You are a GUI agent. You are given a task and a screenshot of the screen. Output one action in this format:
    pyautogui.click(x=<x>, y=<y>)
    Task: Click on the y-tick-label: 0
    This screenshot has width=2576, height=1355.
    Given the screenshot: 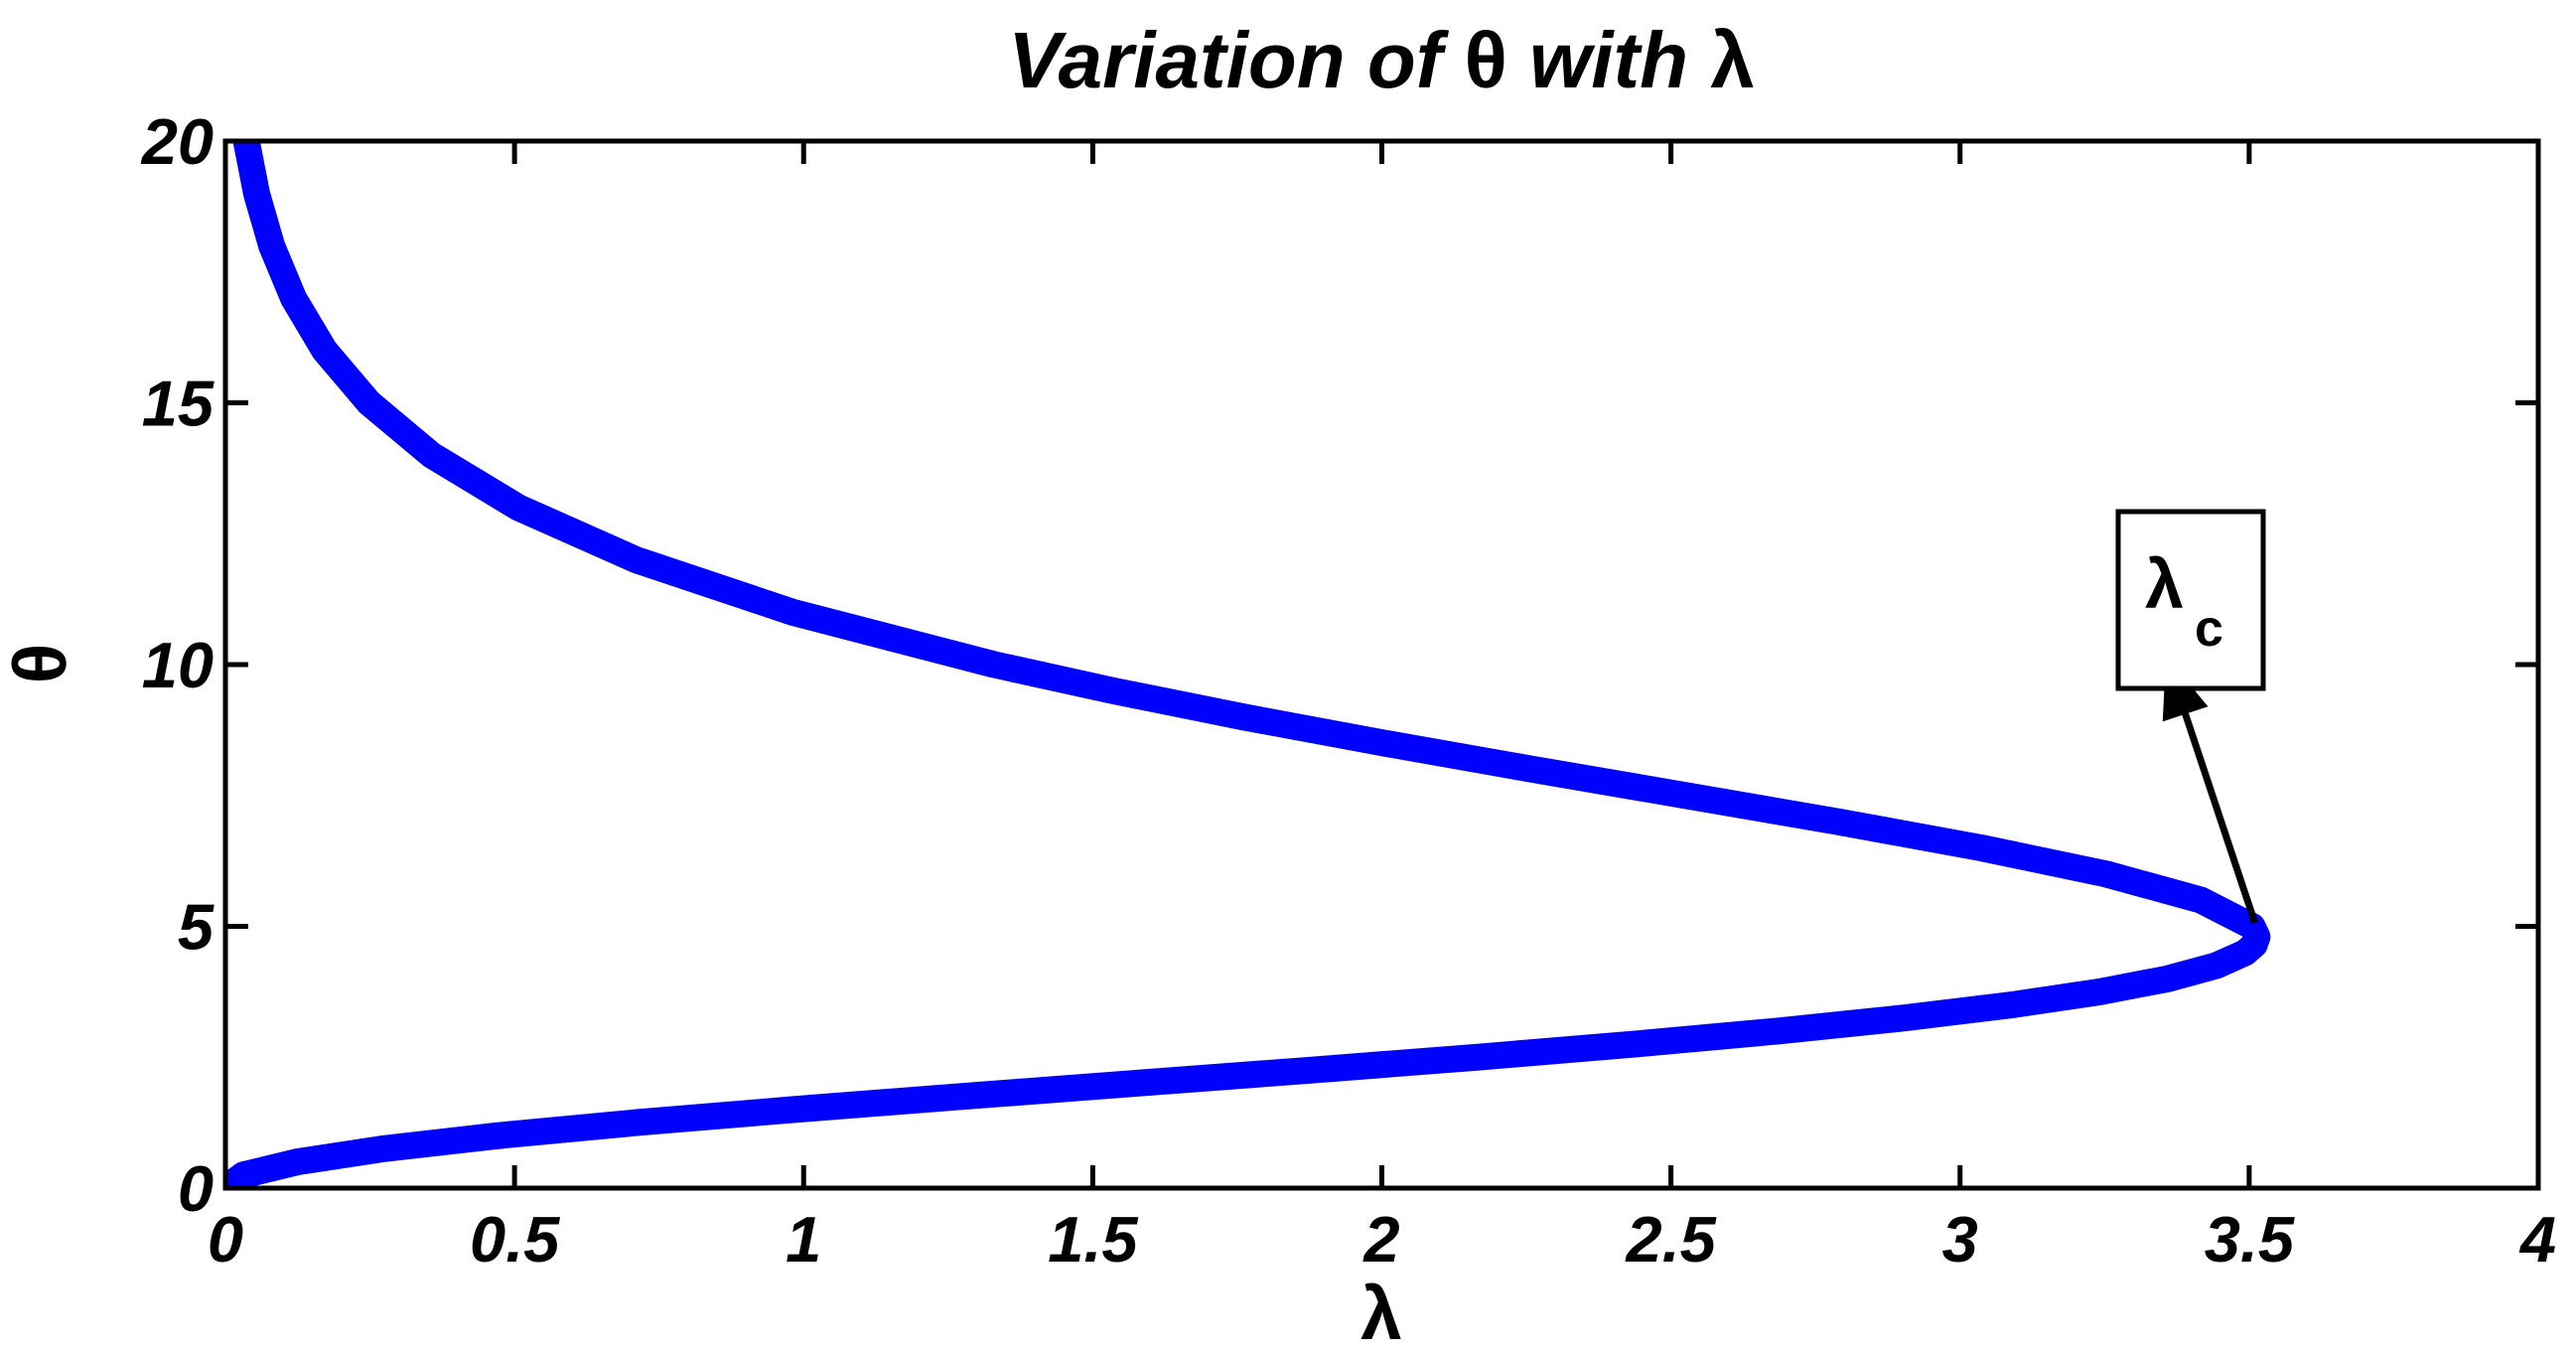 What is the action you would take?
    pyautogui.click(x=196, y=1188)
    